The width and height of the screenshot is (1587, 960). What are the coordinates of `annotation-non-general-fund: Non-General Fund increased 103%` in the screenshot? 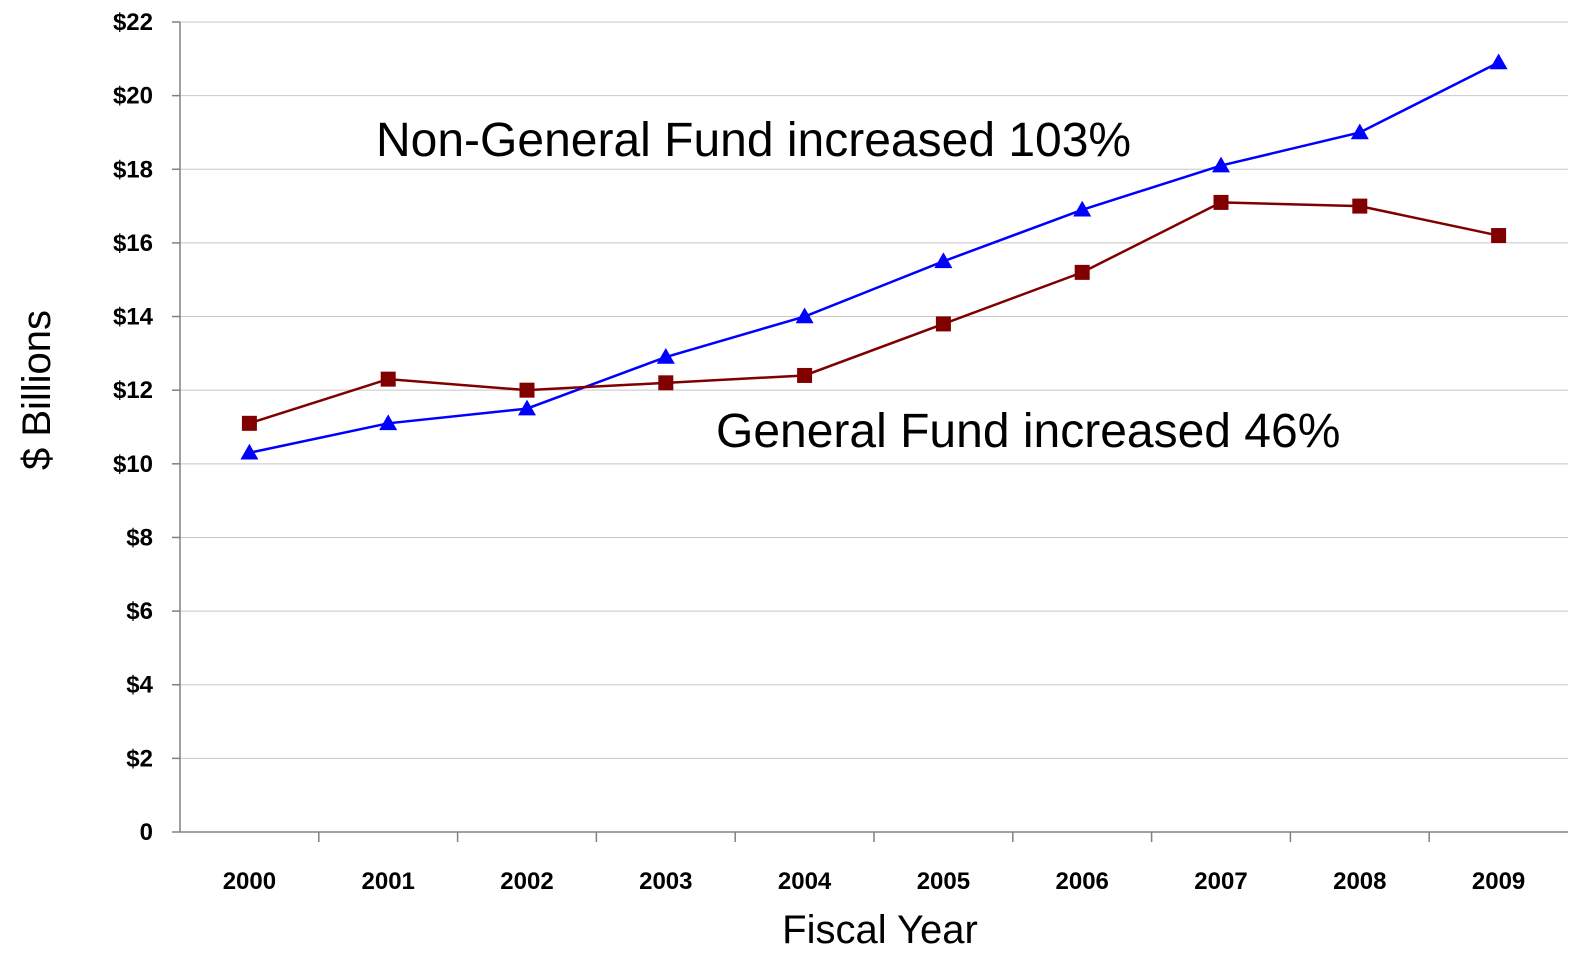 It's located at (753, 140).